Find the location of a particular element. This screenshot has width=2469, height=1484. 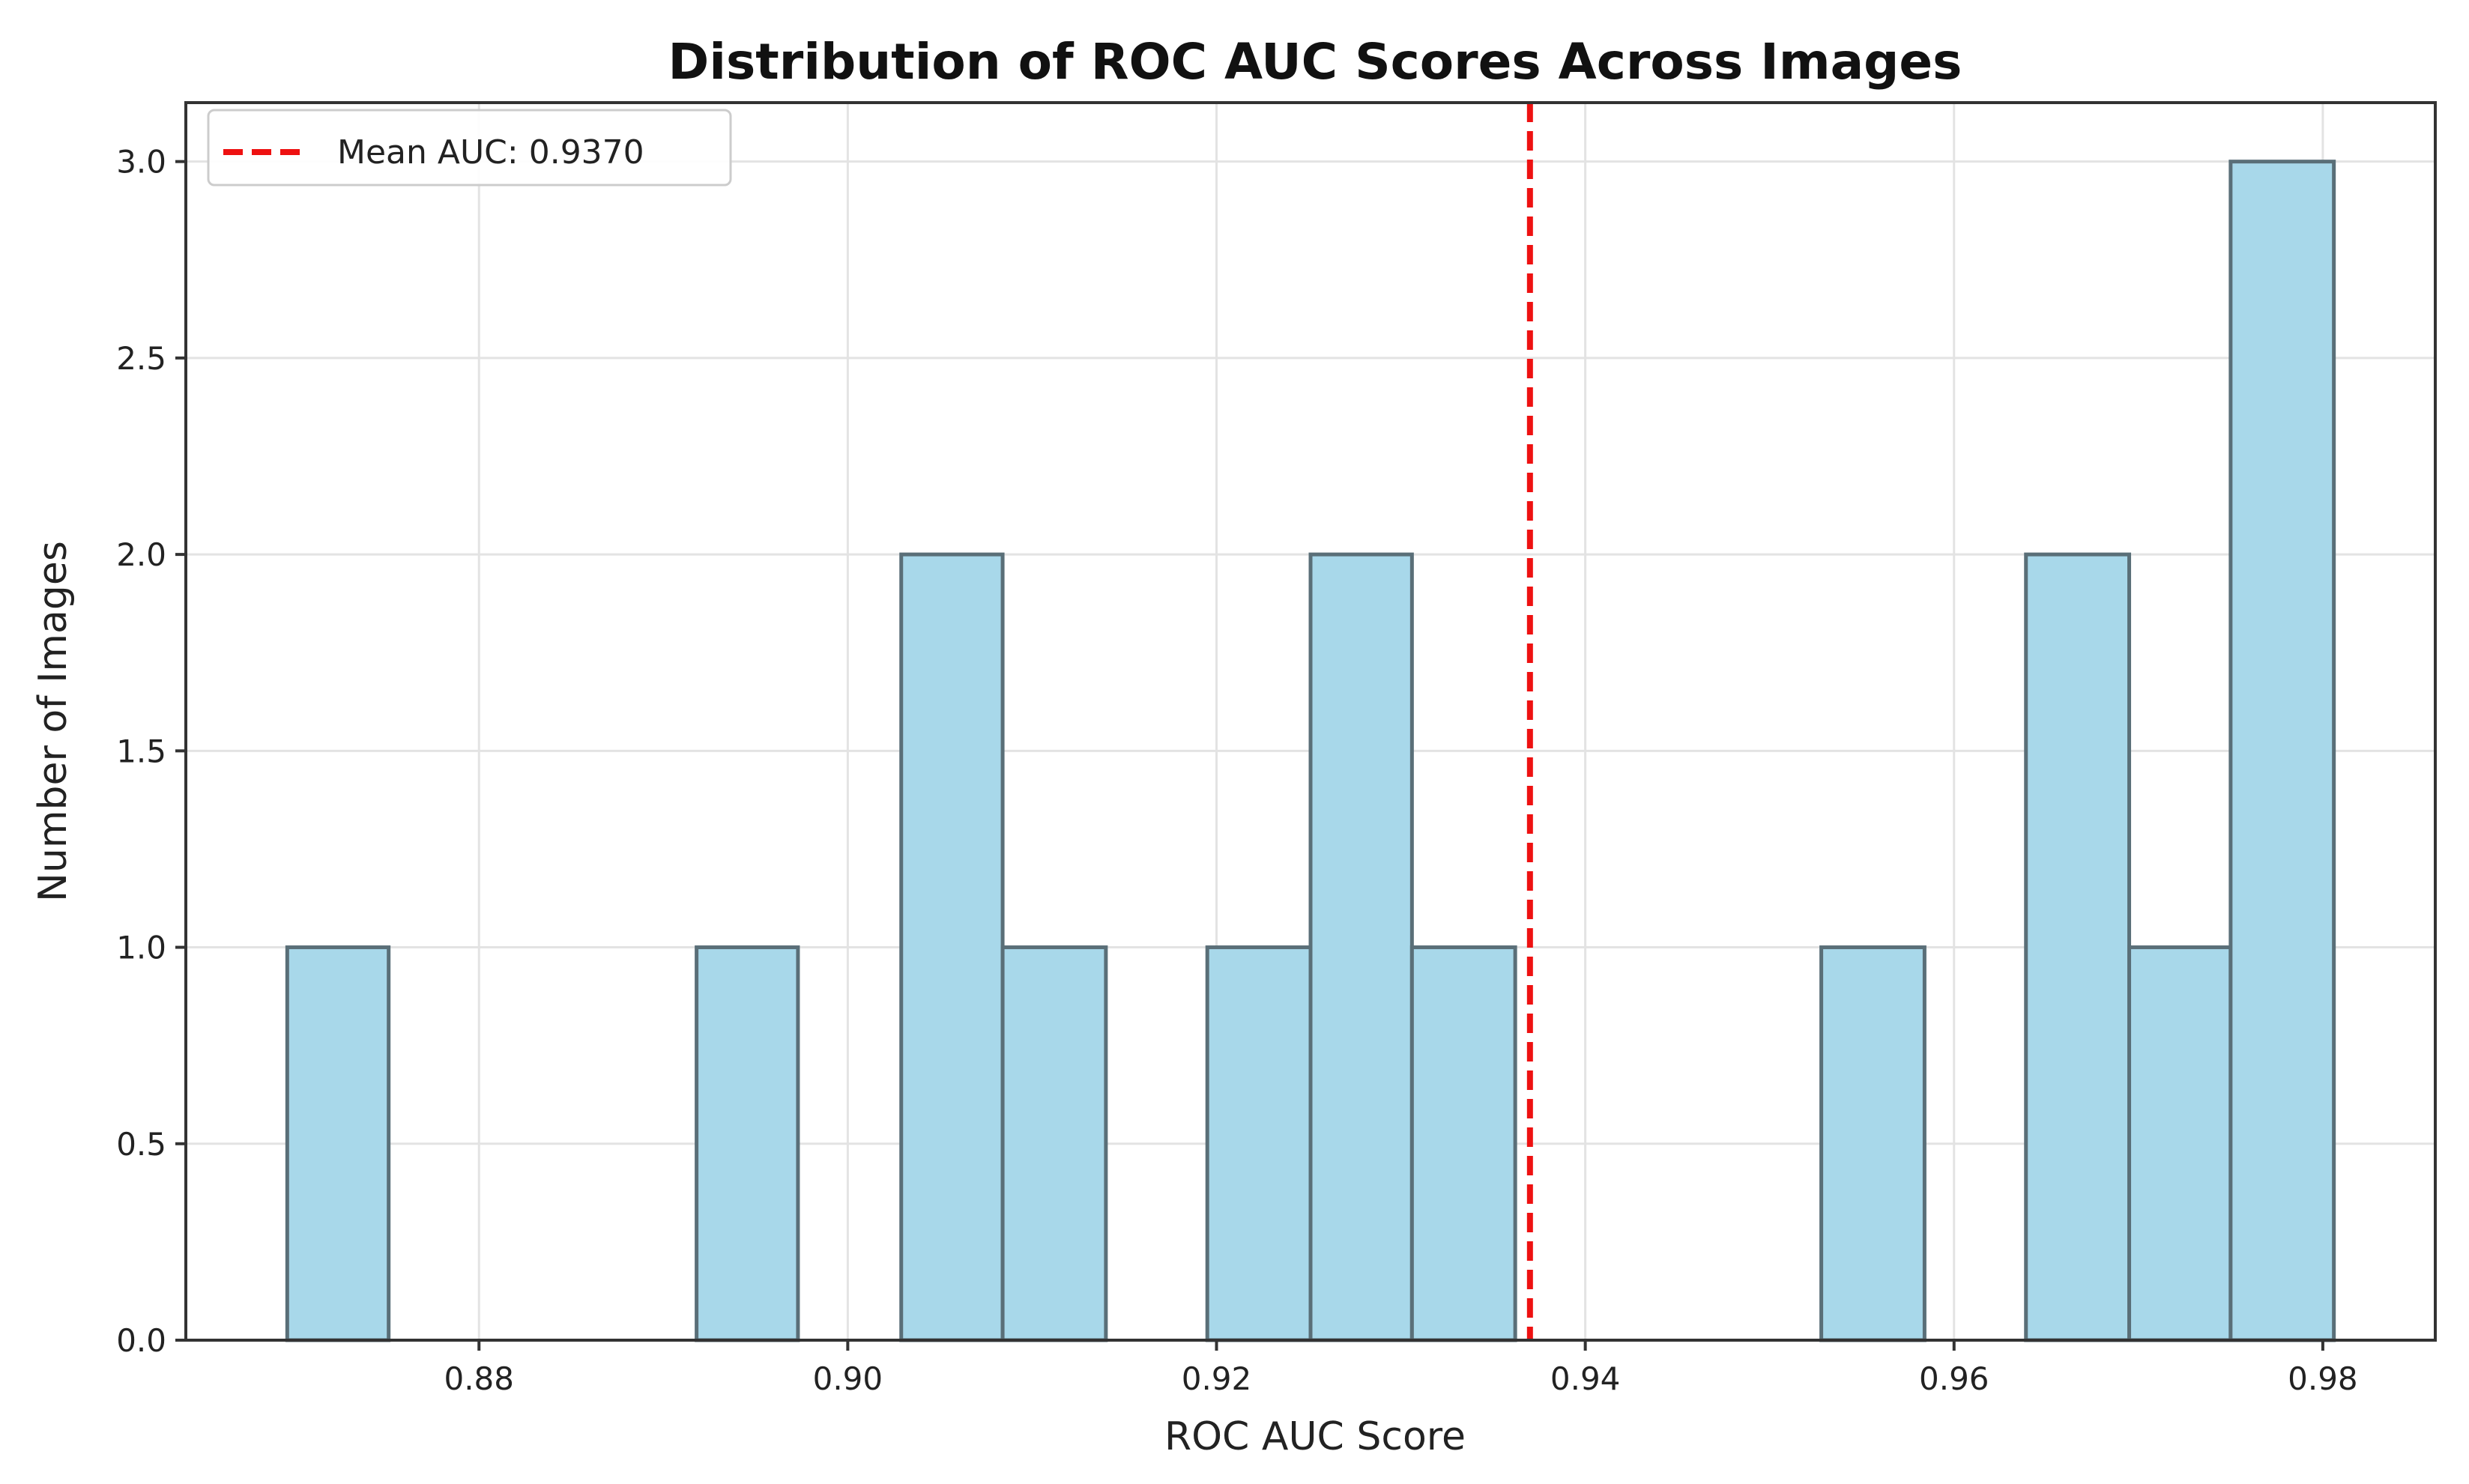

legend: Mean AUC: 0.9370 is located at coordinates (469, 148).